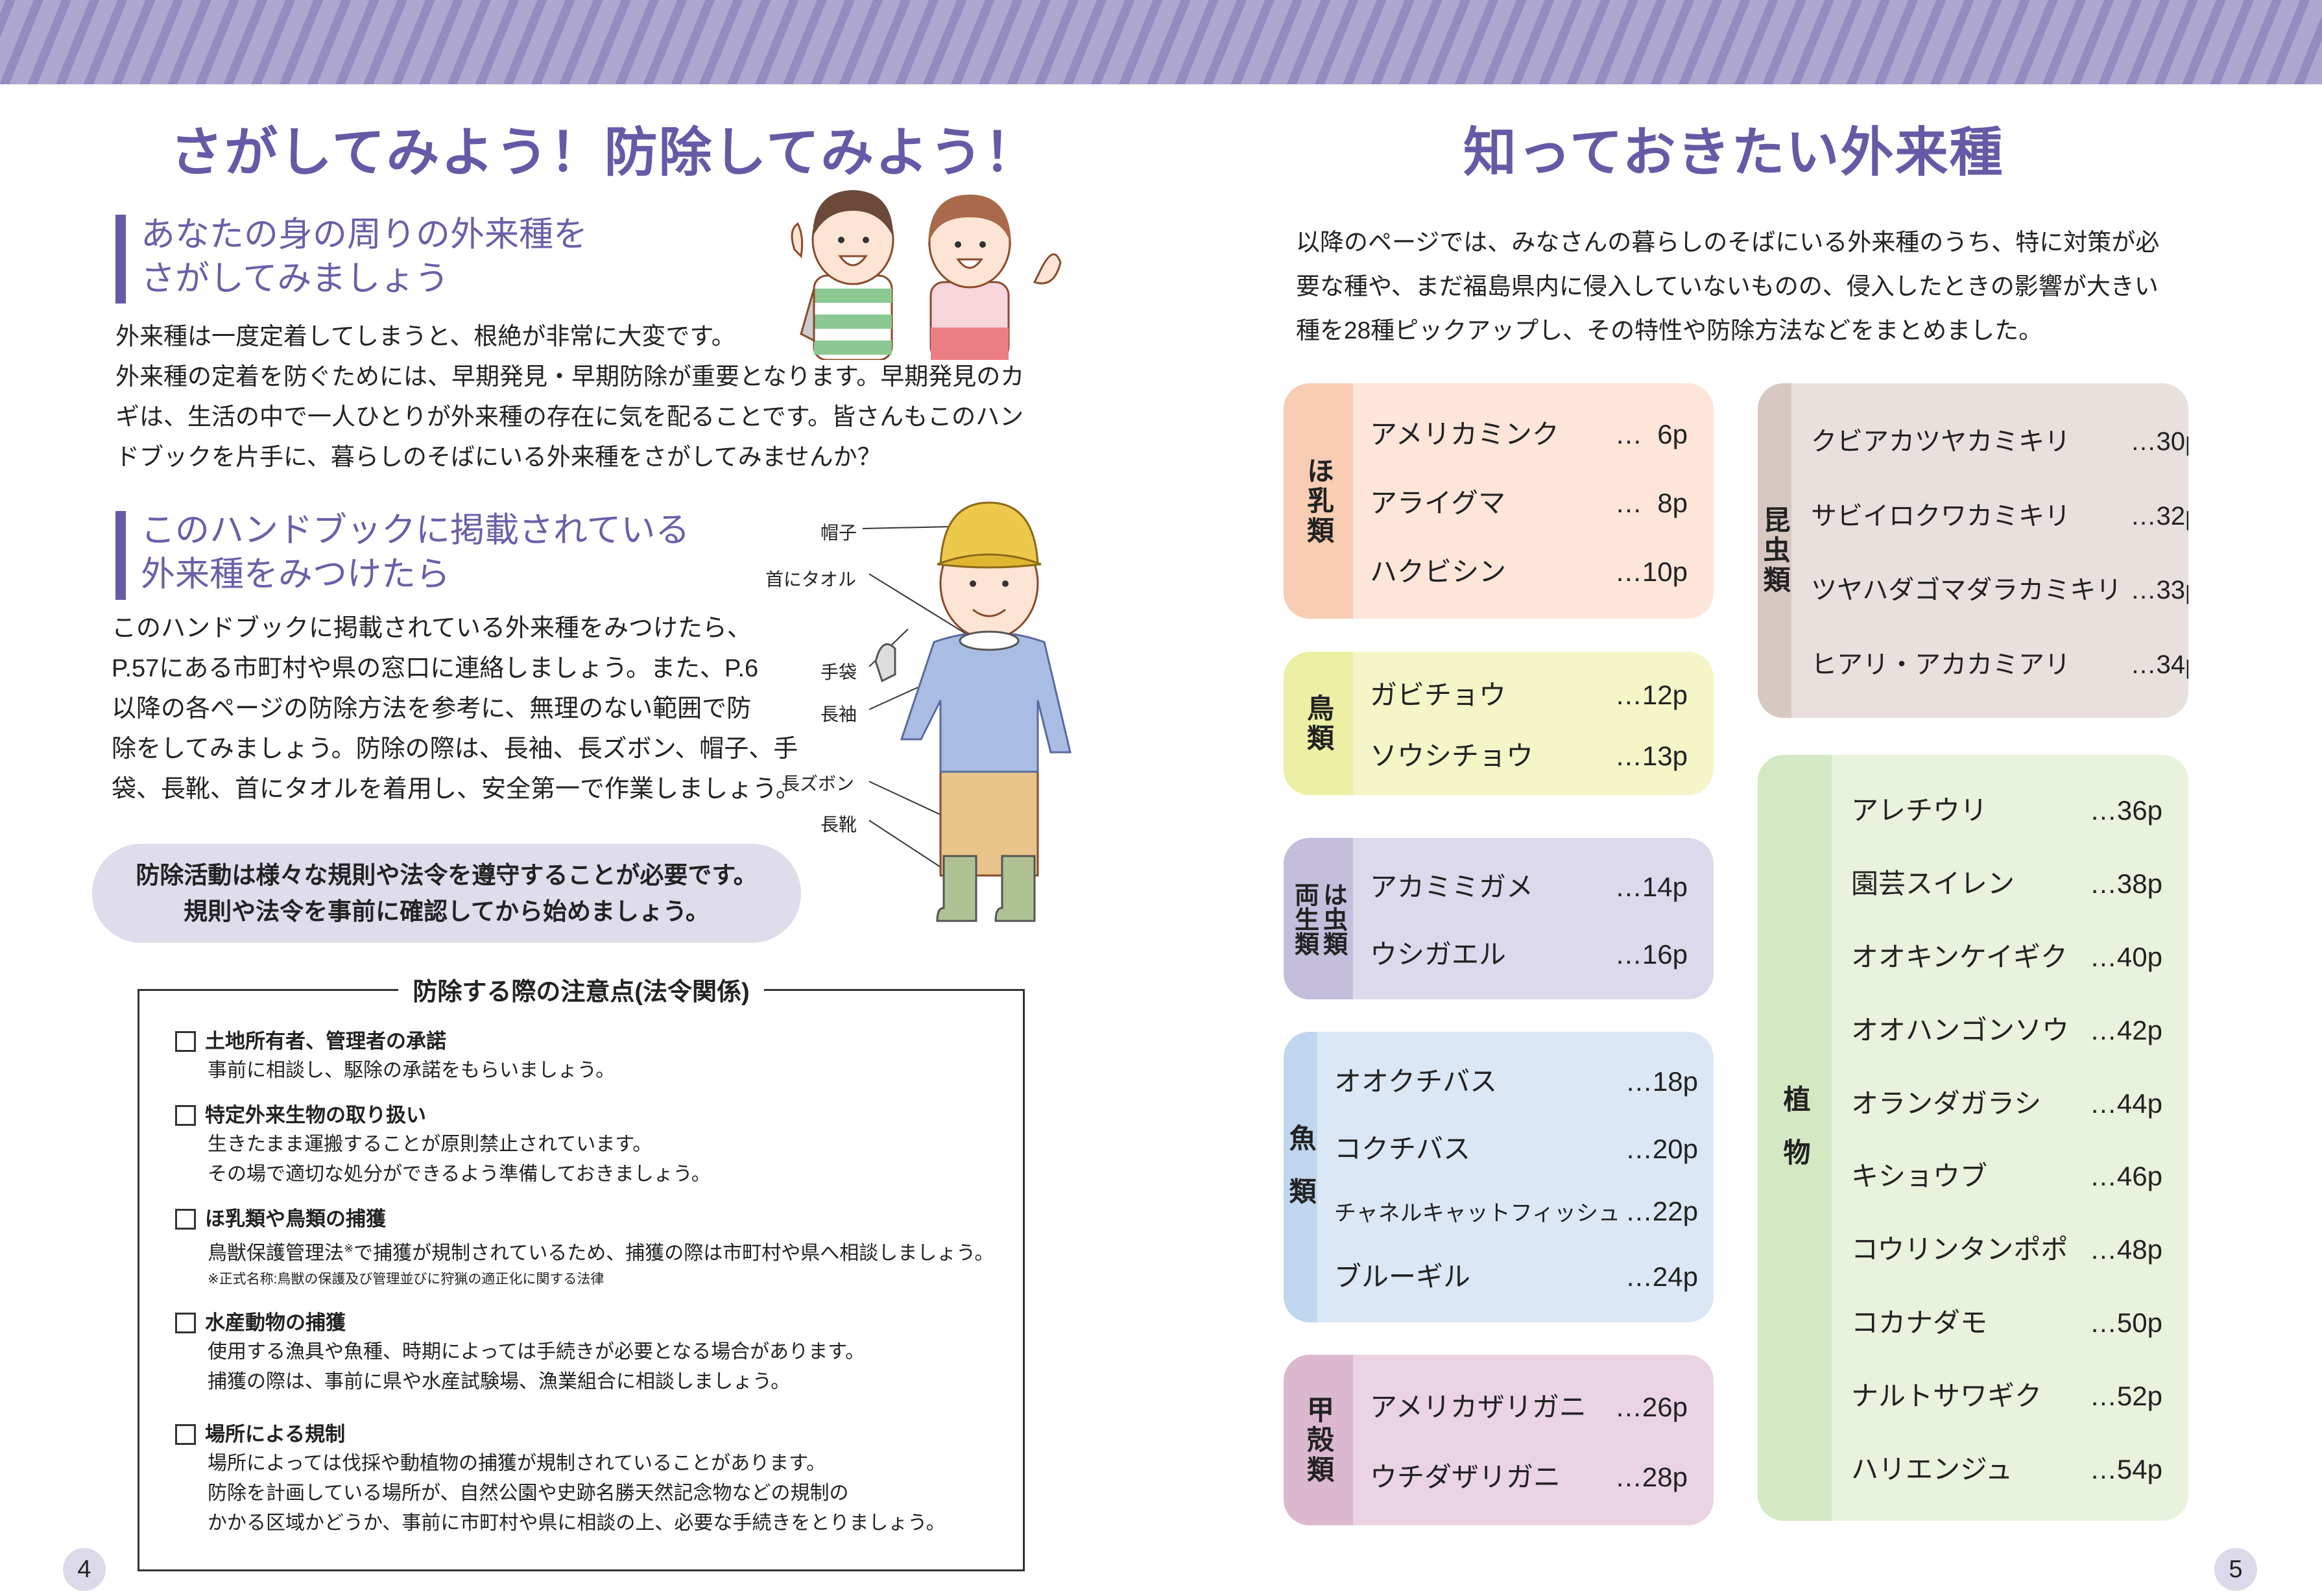 This screenshot has height=1596, width=2322. I want to click on species-link: オオキンケイギク …40p, so click(2006, 955).